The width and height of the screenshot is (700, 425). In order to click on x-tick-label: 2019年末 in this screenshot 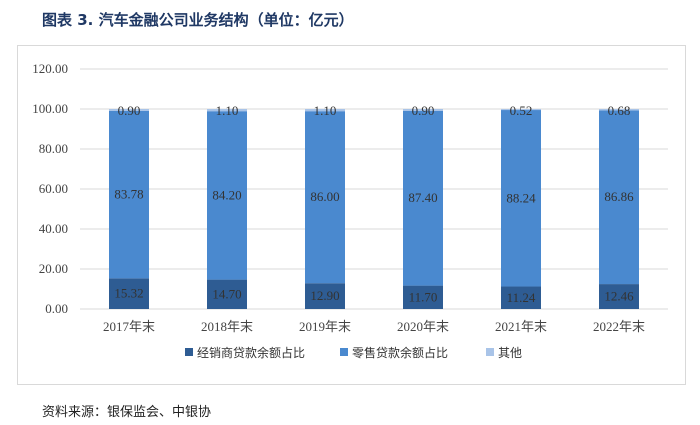, I will do `click(325, 326)`.